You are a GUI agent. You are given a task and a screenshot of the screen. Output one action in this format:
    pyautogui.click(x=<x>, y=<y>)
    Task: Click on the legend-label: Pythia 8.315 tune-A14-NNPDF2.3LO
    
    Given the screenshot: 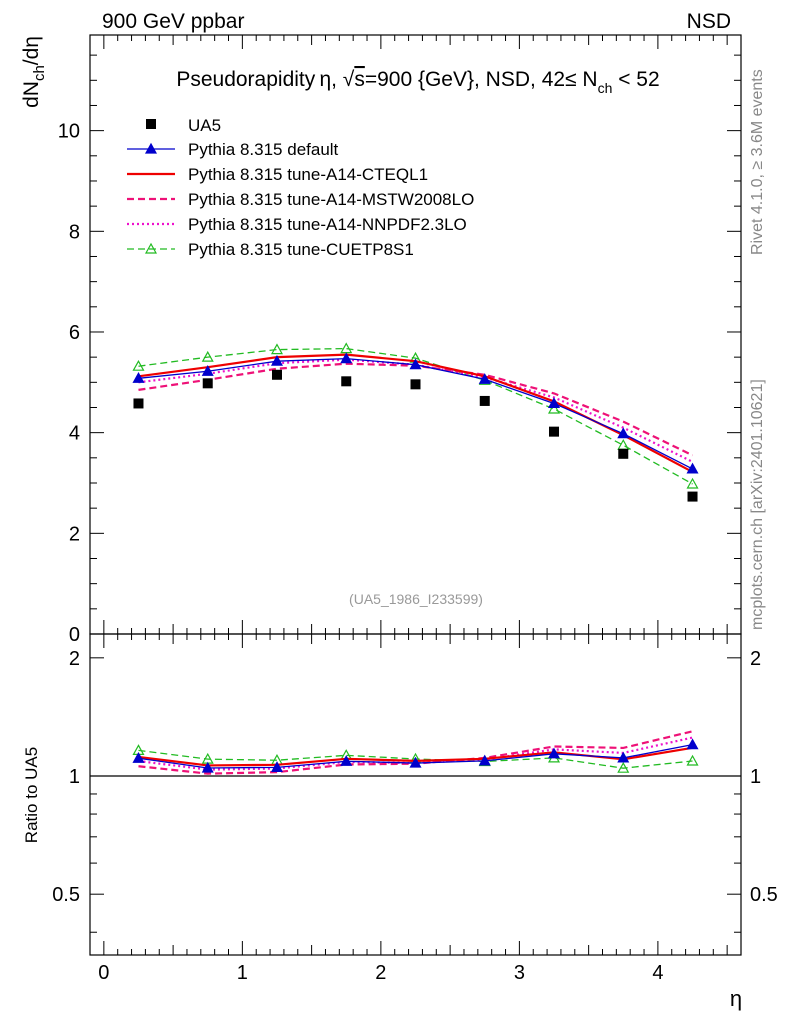 What is the action you would take?
    pyautogui.click(x=327, y=224)
    